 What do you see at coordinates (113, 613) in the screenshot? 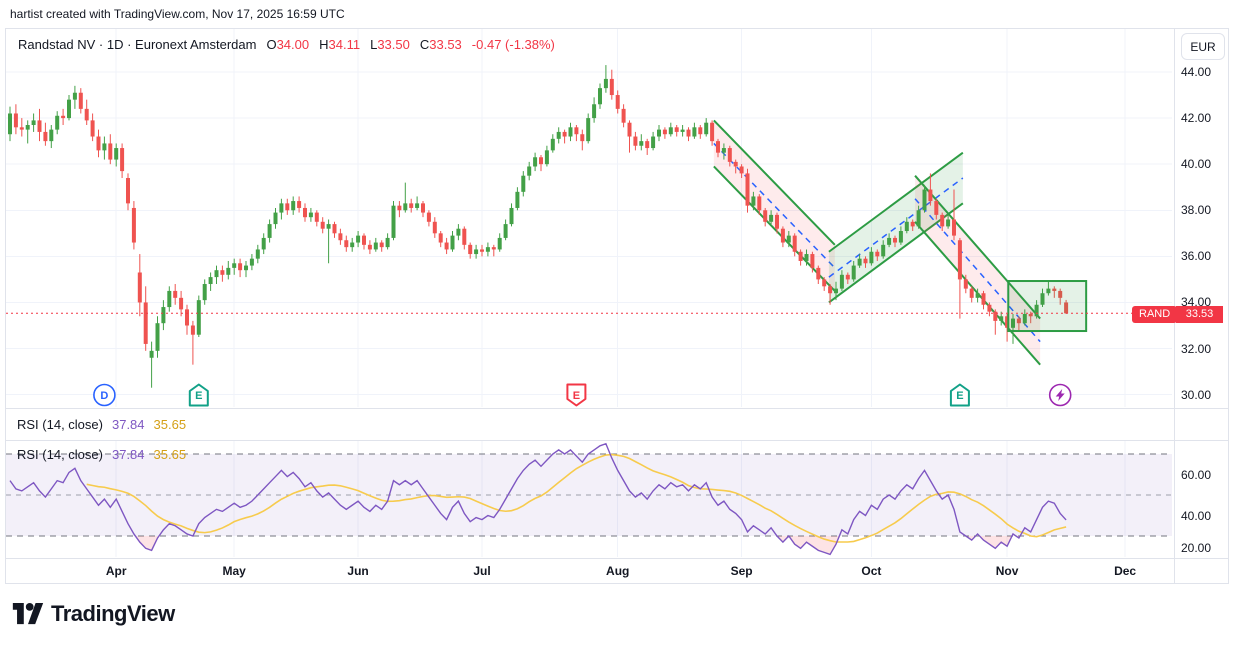
I see `tradingview-logo-text: TradingView` at bounding box center [113, 613].